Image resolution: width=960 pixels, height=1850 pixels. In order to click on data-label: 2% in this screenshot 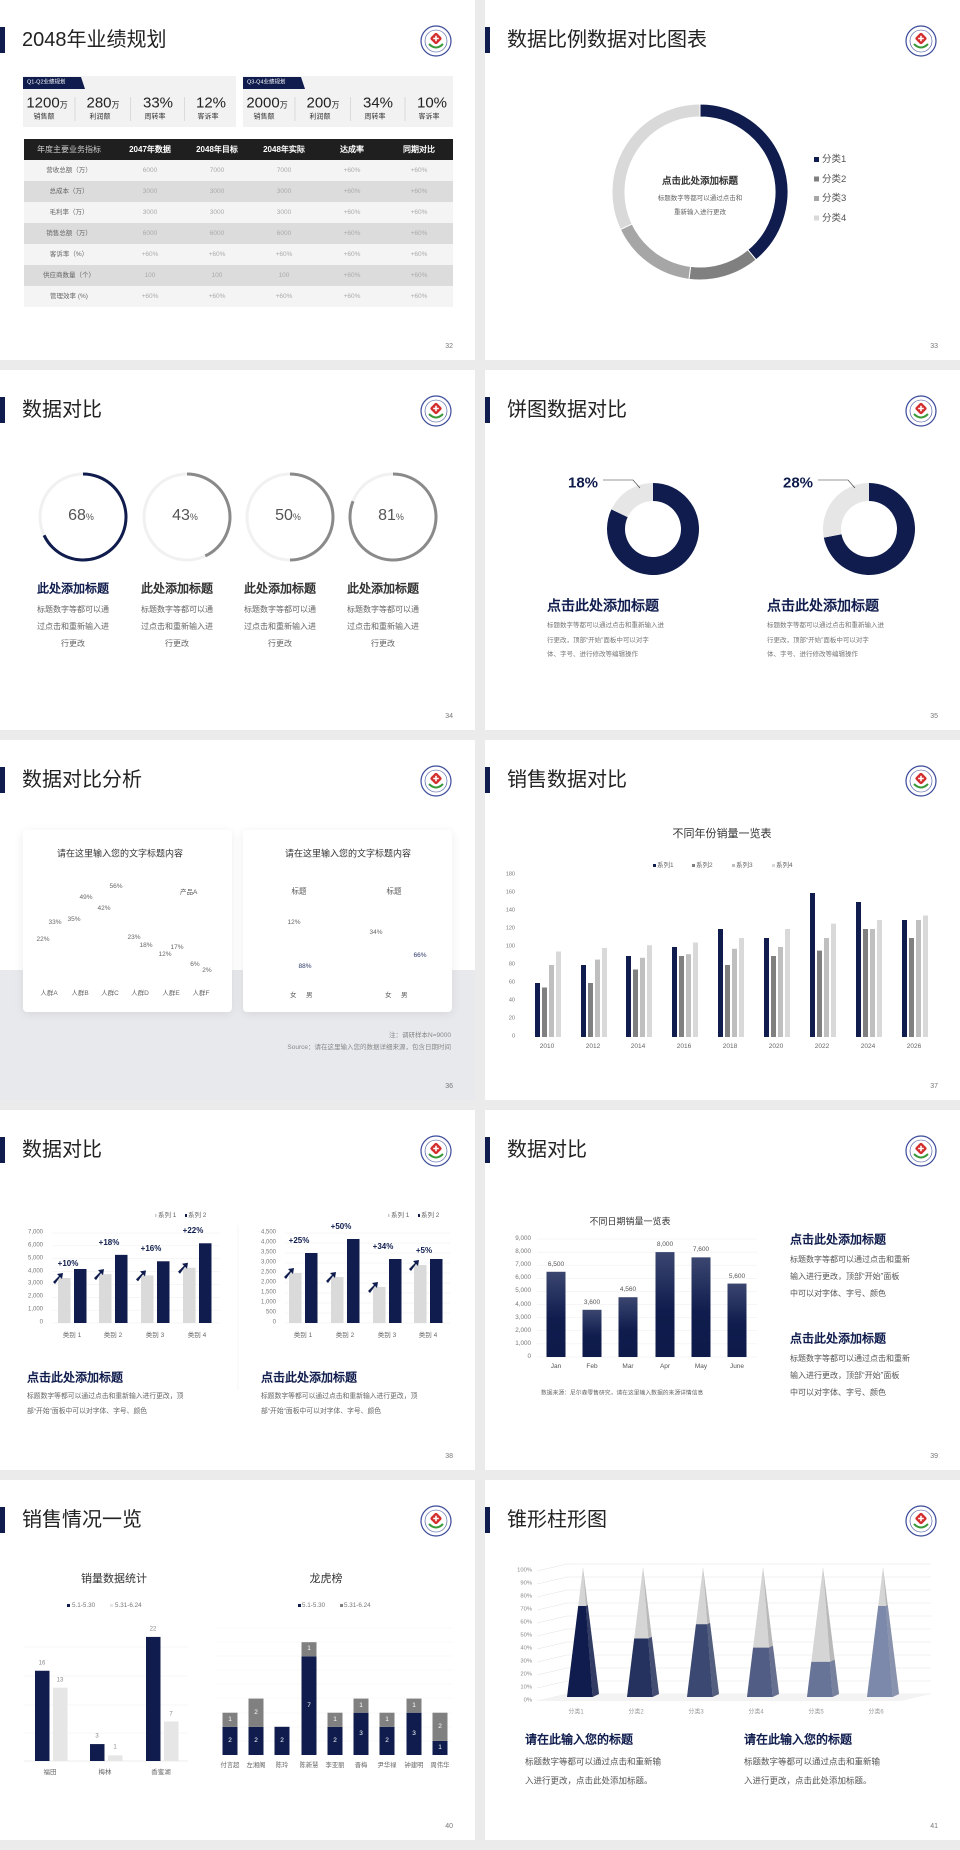, I will do `click(207, 970)`.